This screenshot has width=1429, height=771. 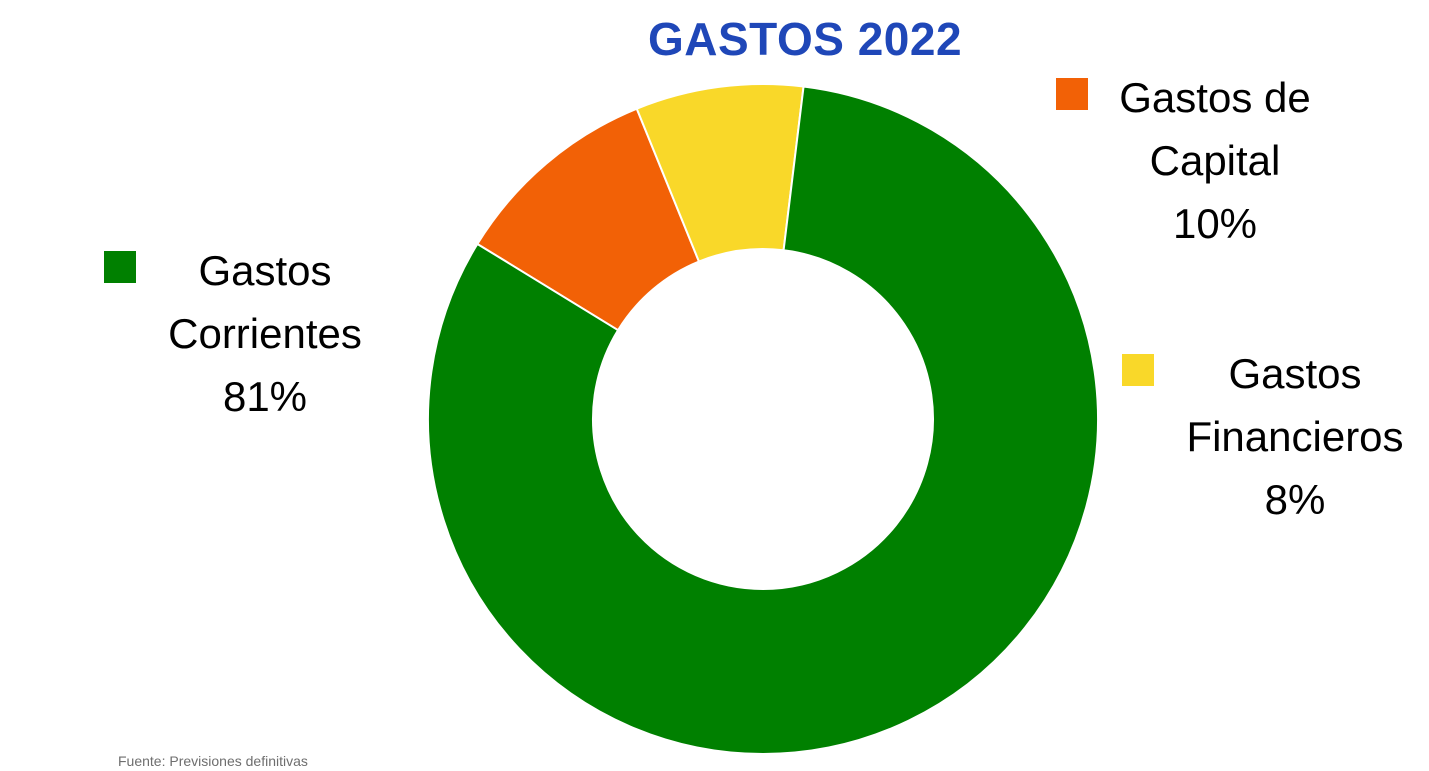 What do you see at coordinates (213, 761) in the screenshot?
I see `source-note: Fuente: Previsiones definitivas` at bounding box center [213, 761].